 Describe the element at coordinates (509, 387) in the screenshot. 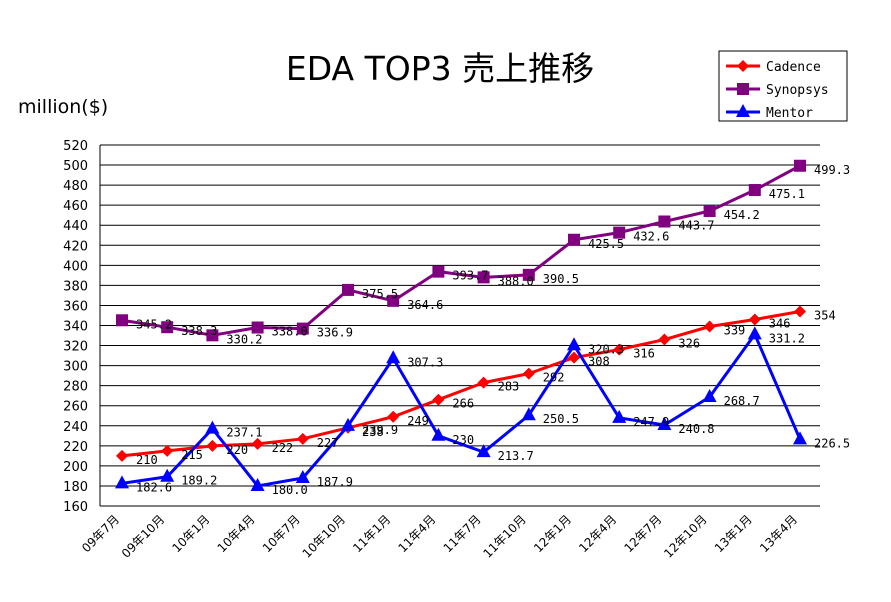

I see `data-label-cadence: 283` at that location.